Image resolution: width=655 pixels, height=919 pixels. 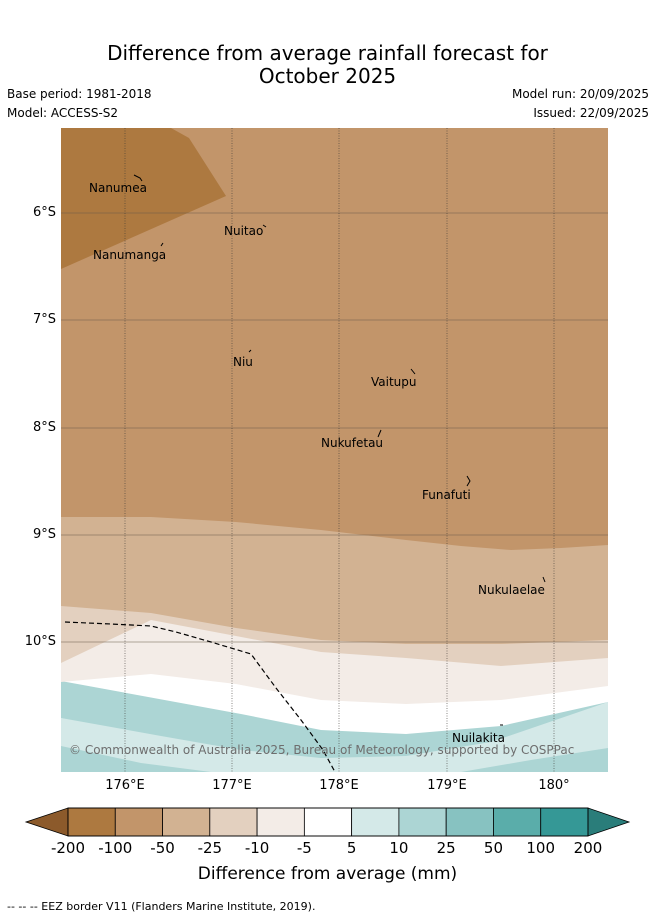 What do you see at coordinates (244, 231) in the screenshot?
I see `place-nuitao: Nuitao` at bounding box center [244, 231].